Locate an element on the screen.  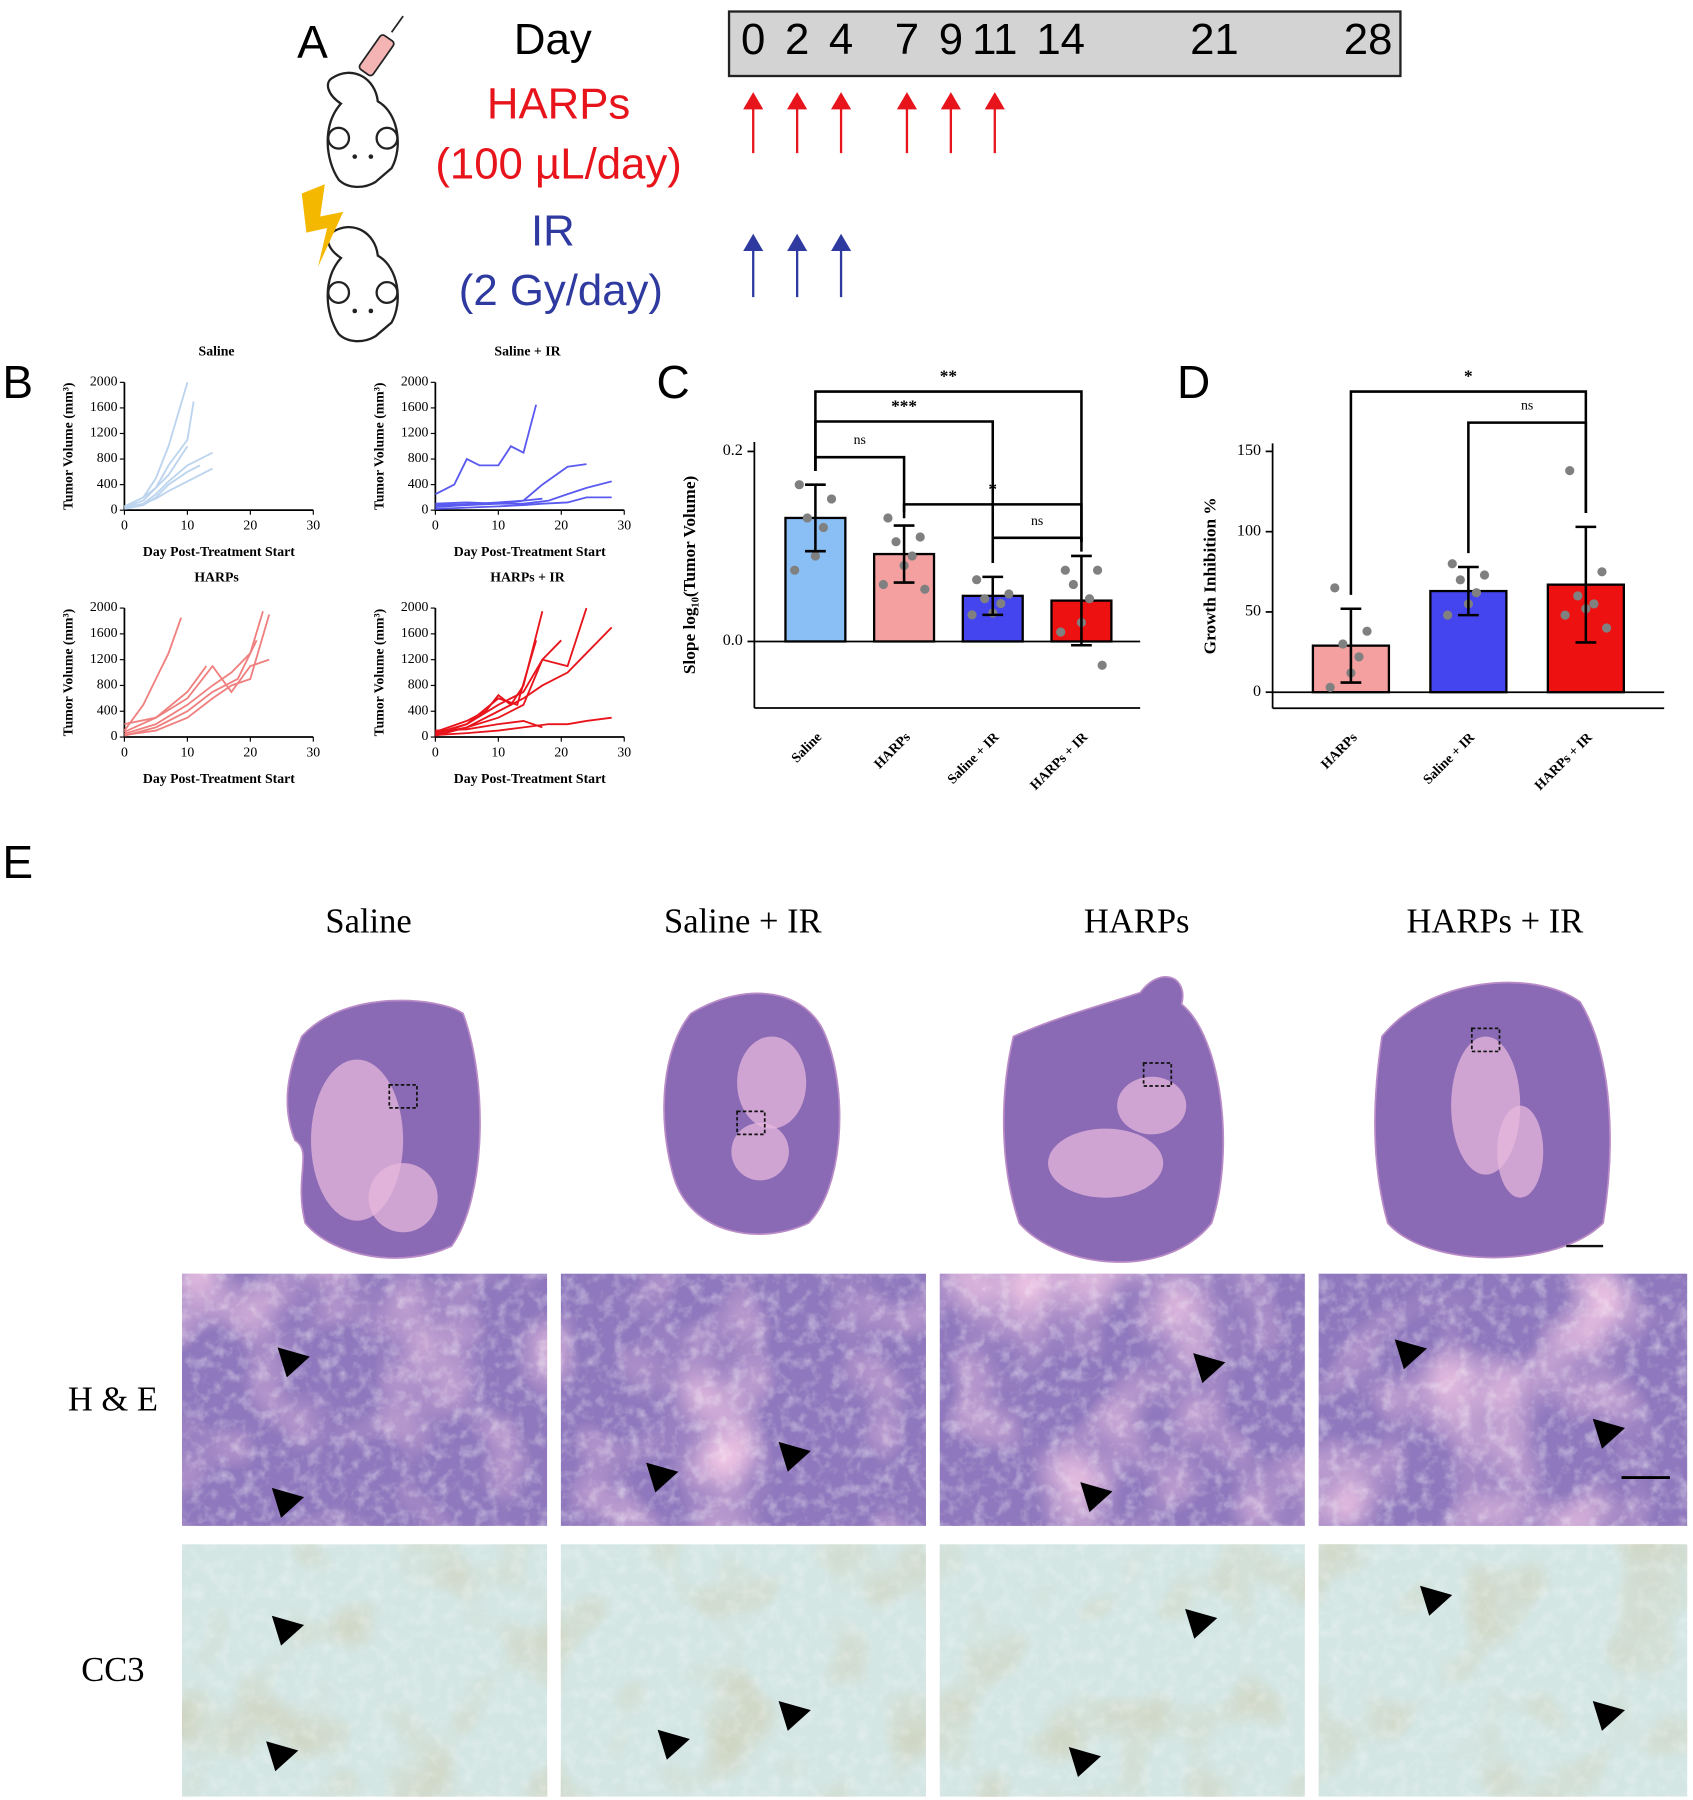
panel-label: E is located at coordinates (17, 862).